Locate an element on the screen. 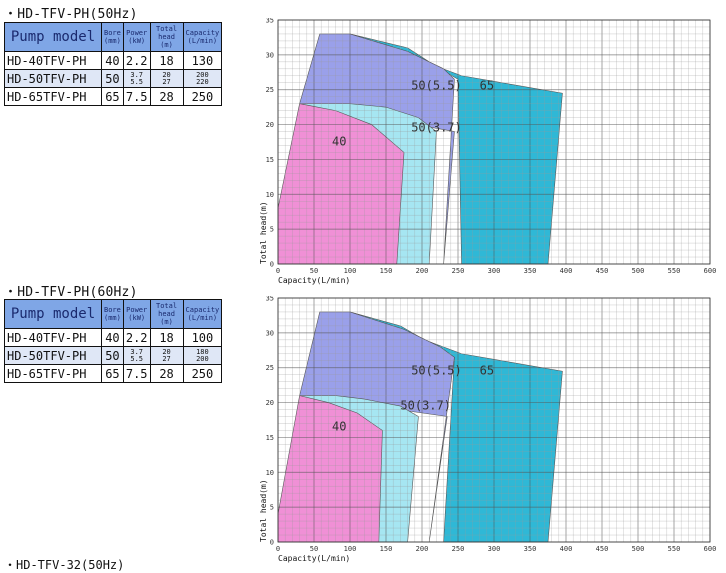 The height and width of the screenshot is (573, 726). table-row: HD-40TFV-PH 40 2.2 18 100 is located at coordinates (113, 337).